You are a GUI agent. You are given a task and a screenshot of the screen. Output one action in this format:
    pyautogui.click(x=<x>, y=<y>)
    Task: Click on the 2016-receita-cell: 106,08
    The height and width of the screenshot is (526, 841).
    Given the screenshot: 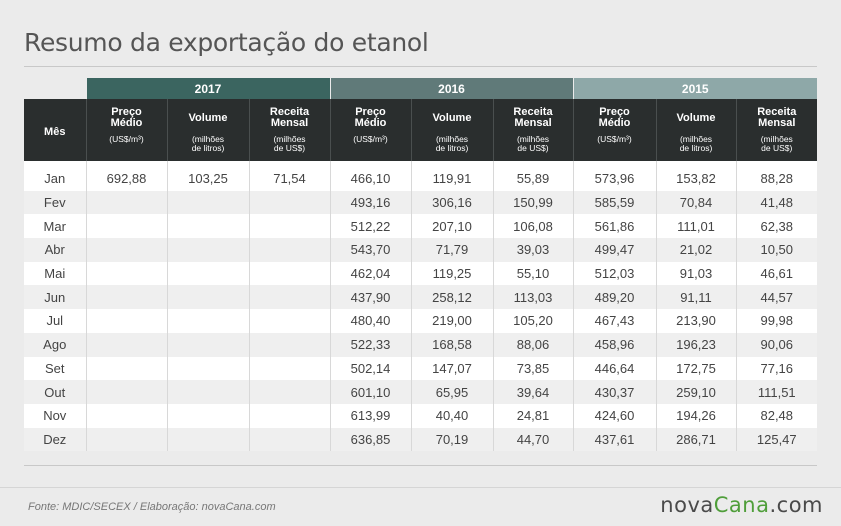 What is the action you would take?
    pyautogui.click(x=532, y=226)
    